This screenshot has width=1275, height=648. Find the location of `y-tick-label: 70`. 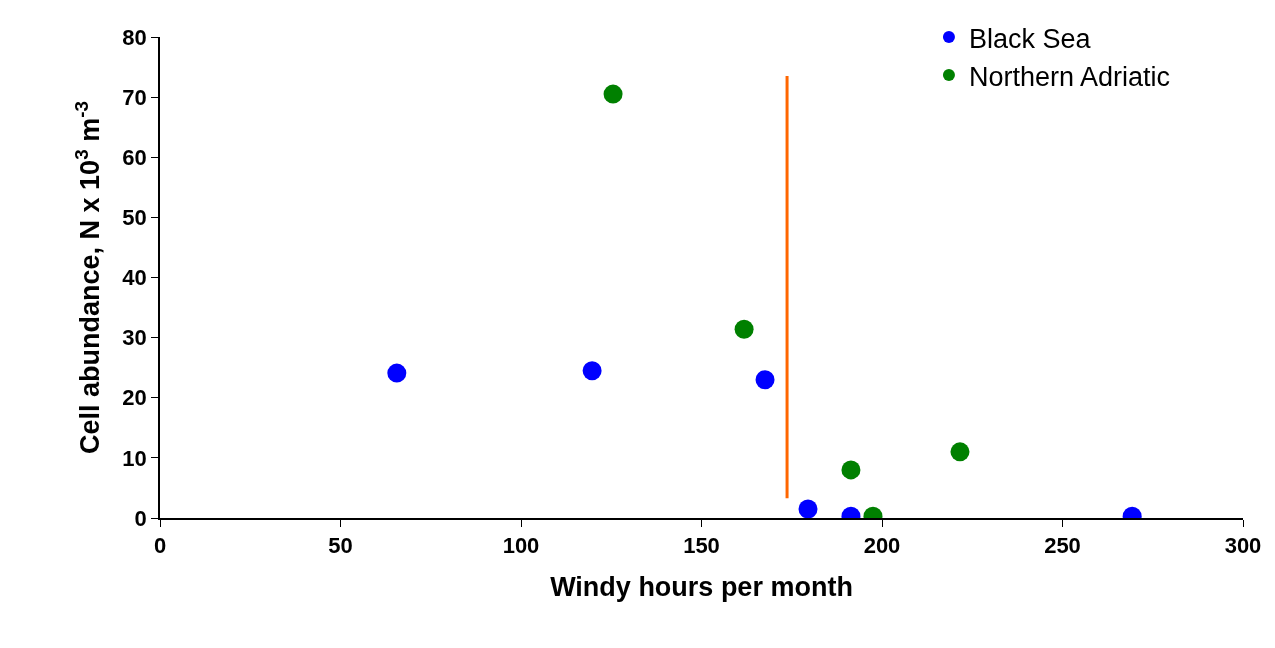

y-tick-label: 70 is located at coordinates (134, 97).